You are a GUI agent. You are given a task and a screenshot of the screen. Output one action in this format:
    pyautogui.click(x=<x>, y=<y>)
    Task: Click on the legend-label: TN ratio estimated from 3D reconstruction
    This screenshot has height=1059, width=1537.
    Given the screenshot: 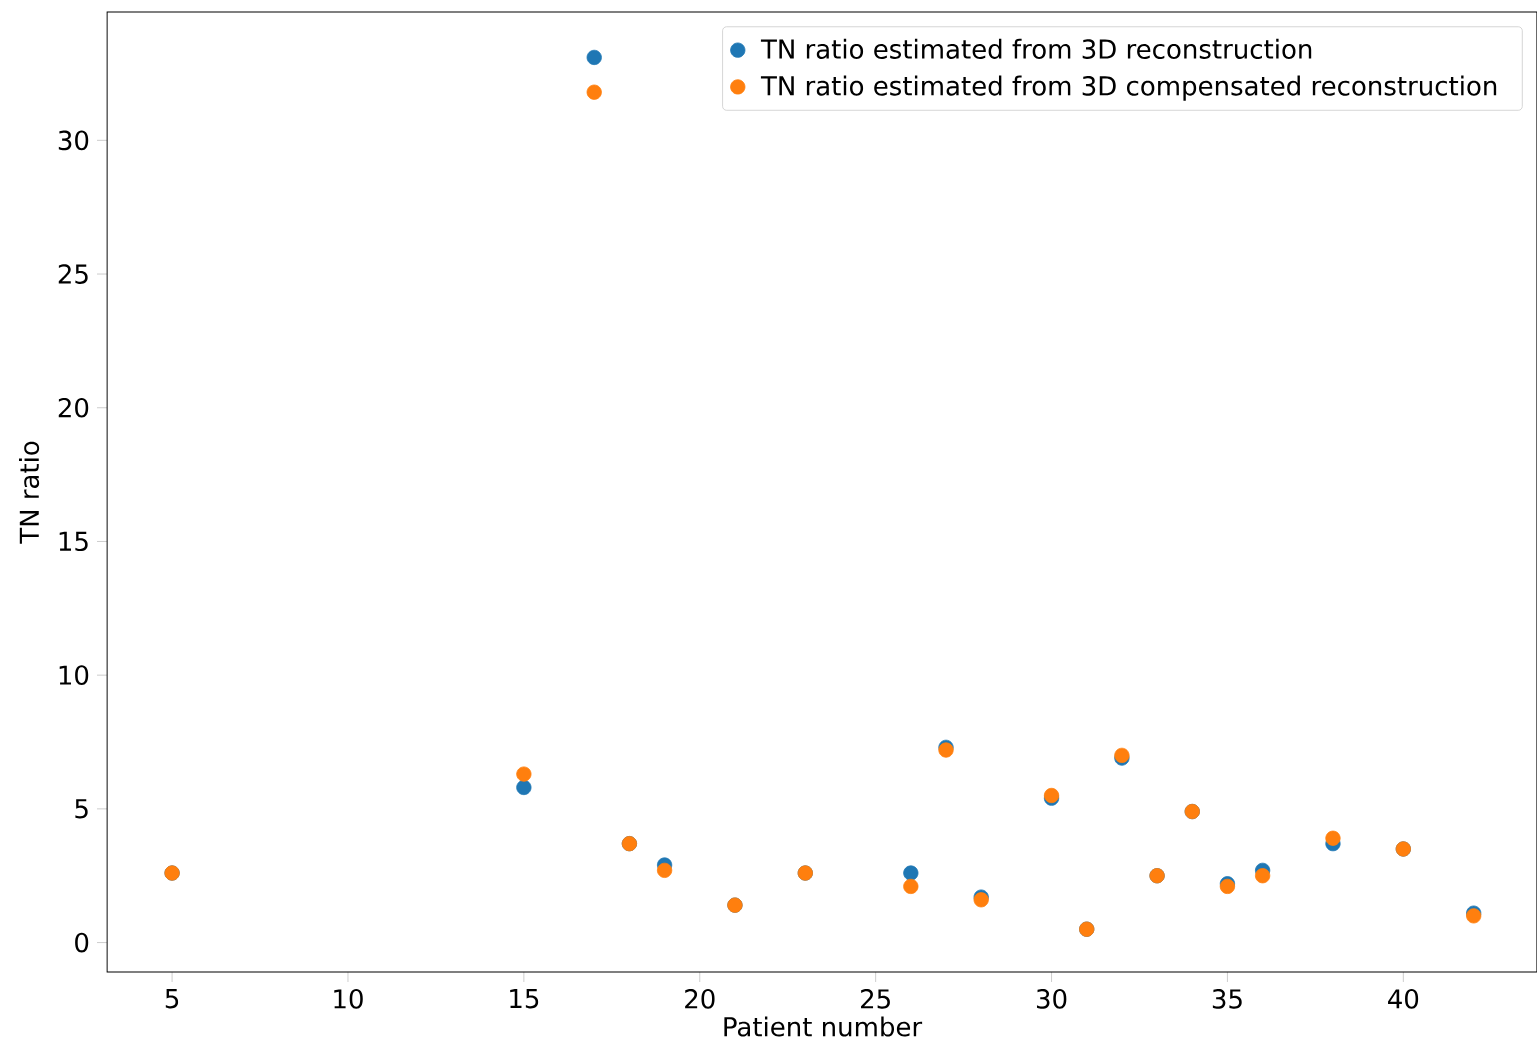 What is the action you would take?
    pyautogui.click(x=1036, y=48)
    